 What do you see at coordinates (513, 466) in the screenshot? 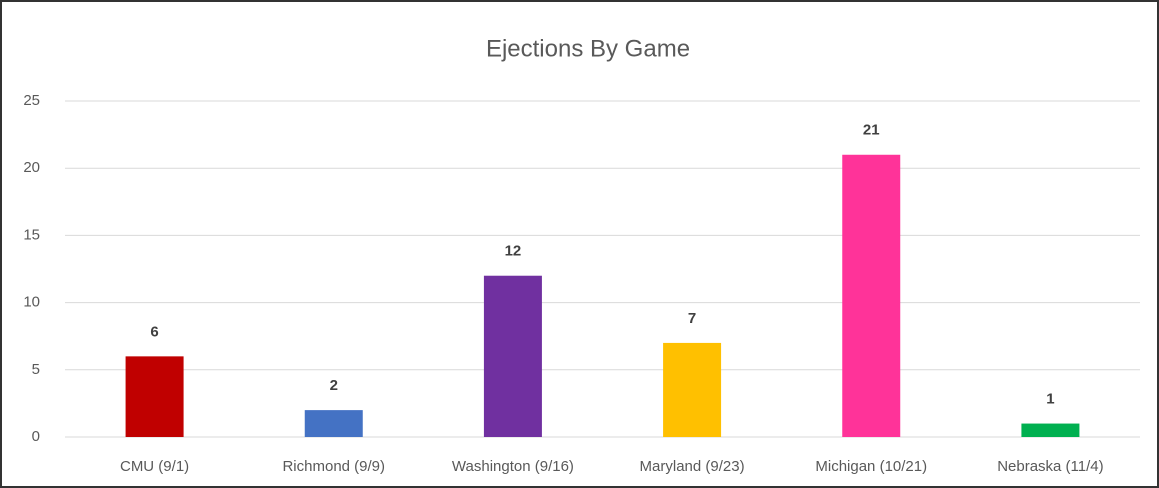
I see `x-tick-label: Washington (9/16)` at bounding box center [513, 466].